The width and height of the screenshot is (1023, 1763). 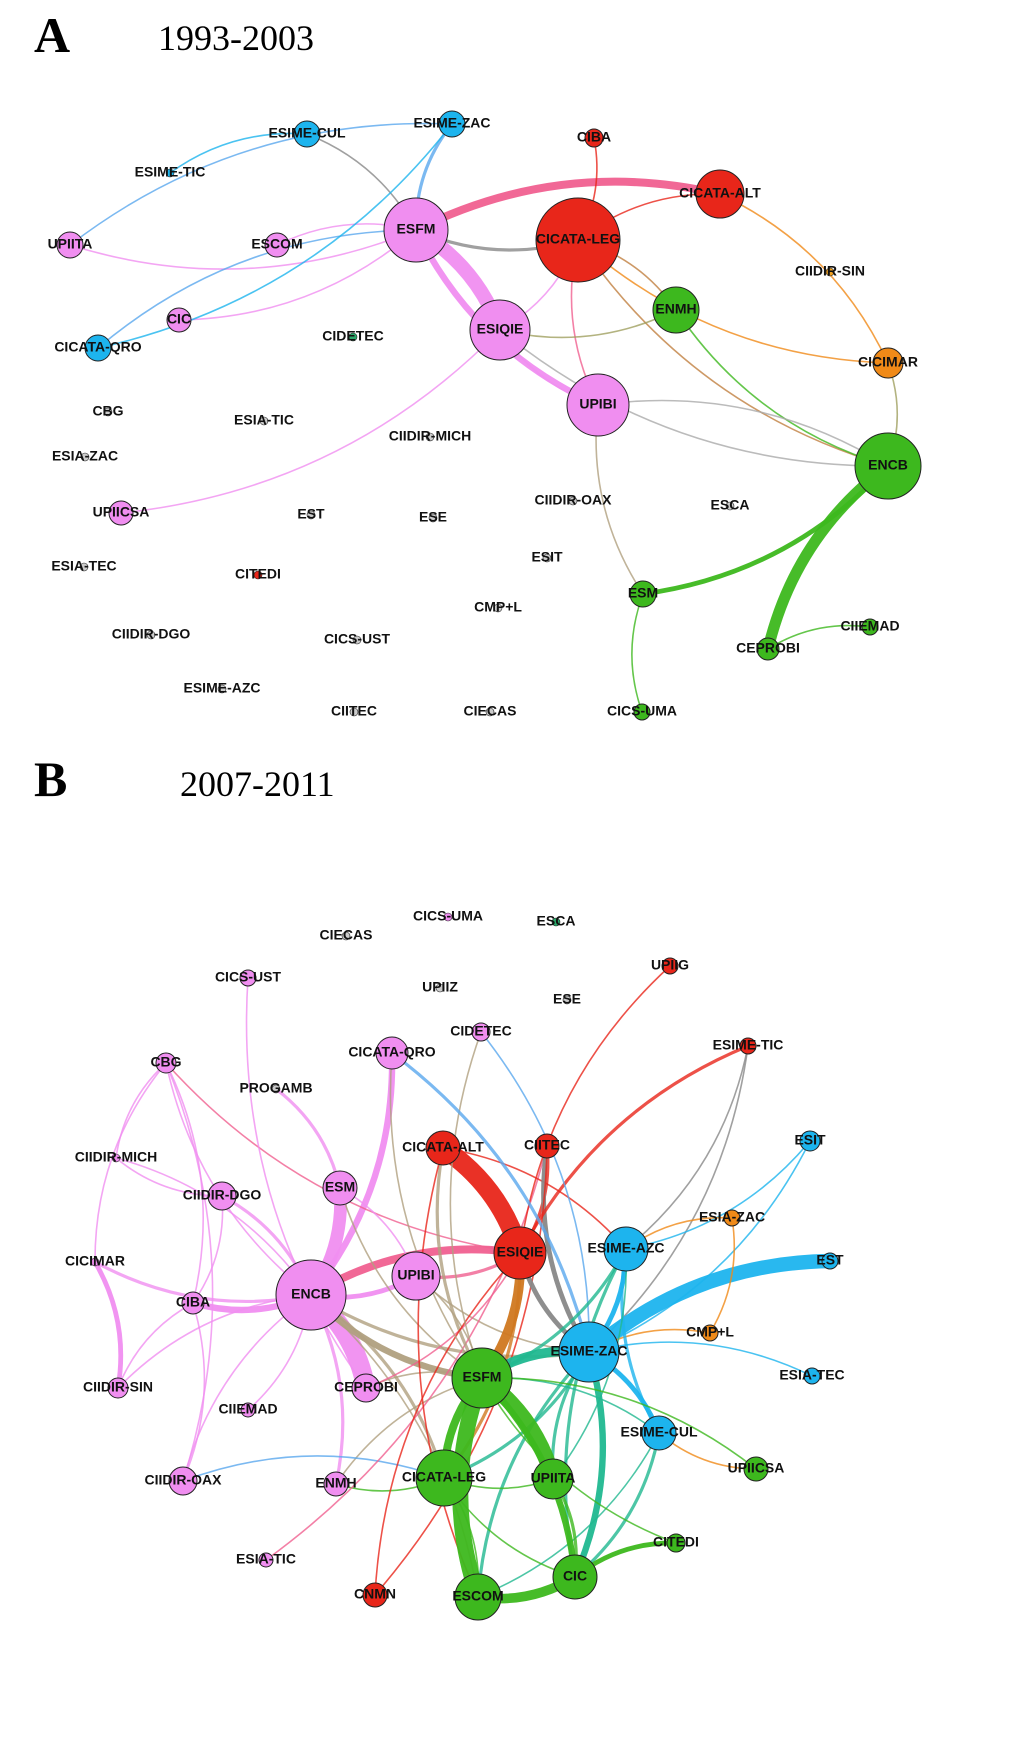 I want to click on node-label: ESIQIE, so click(x=520, y=1252).